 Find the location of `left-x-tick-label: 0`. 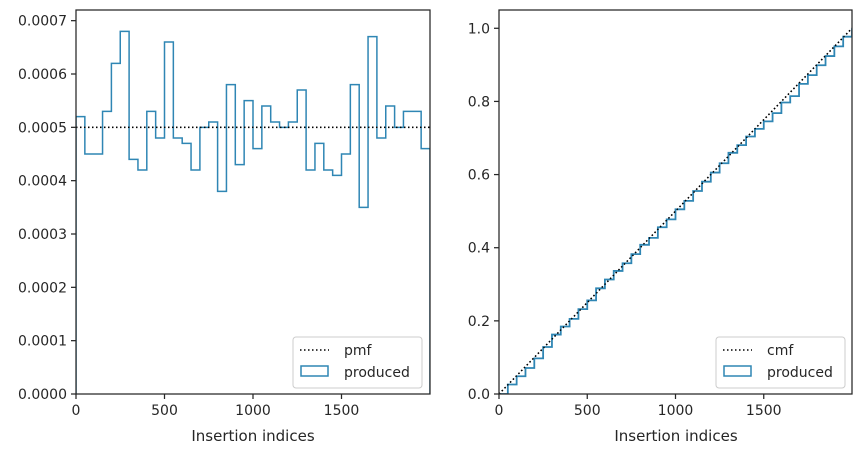

left-x-tick-label: 0 is located at coordinates (76, 411).